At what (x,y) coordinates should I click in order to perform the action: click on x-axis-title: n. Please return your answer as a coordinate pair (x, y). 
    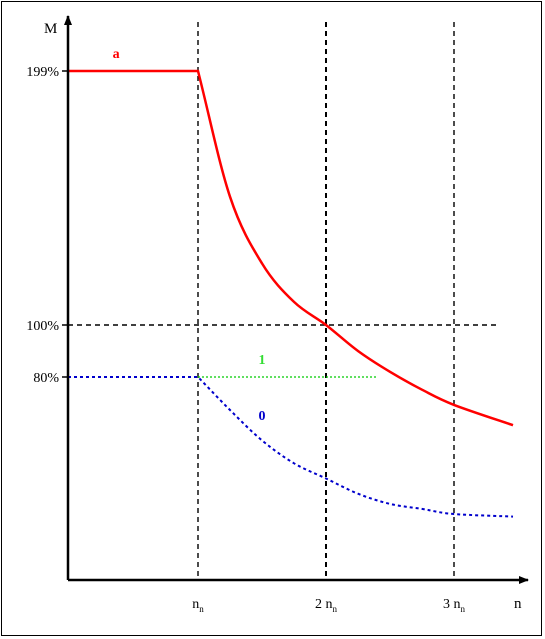
    Looking at the image, I should click on (518, 604).